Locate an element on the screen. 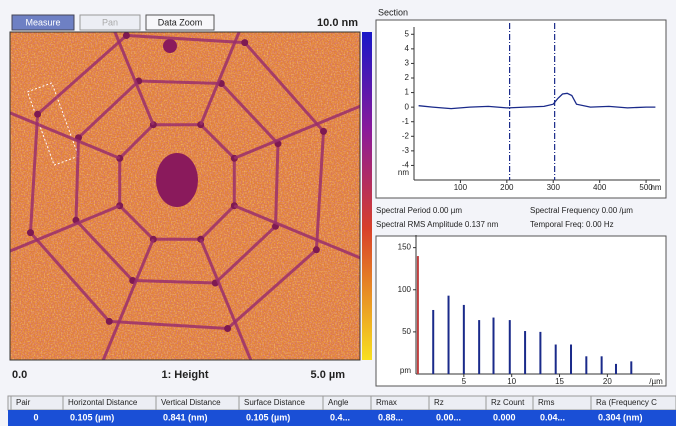 Image resolution: width=676 pixels, height=426 pixels. measure-label: Measure is located at coordinates (42, 22).